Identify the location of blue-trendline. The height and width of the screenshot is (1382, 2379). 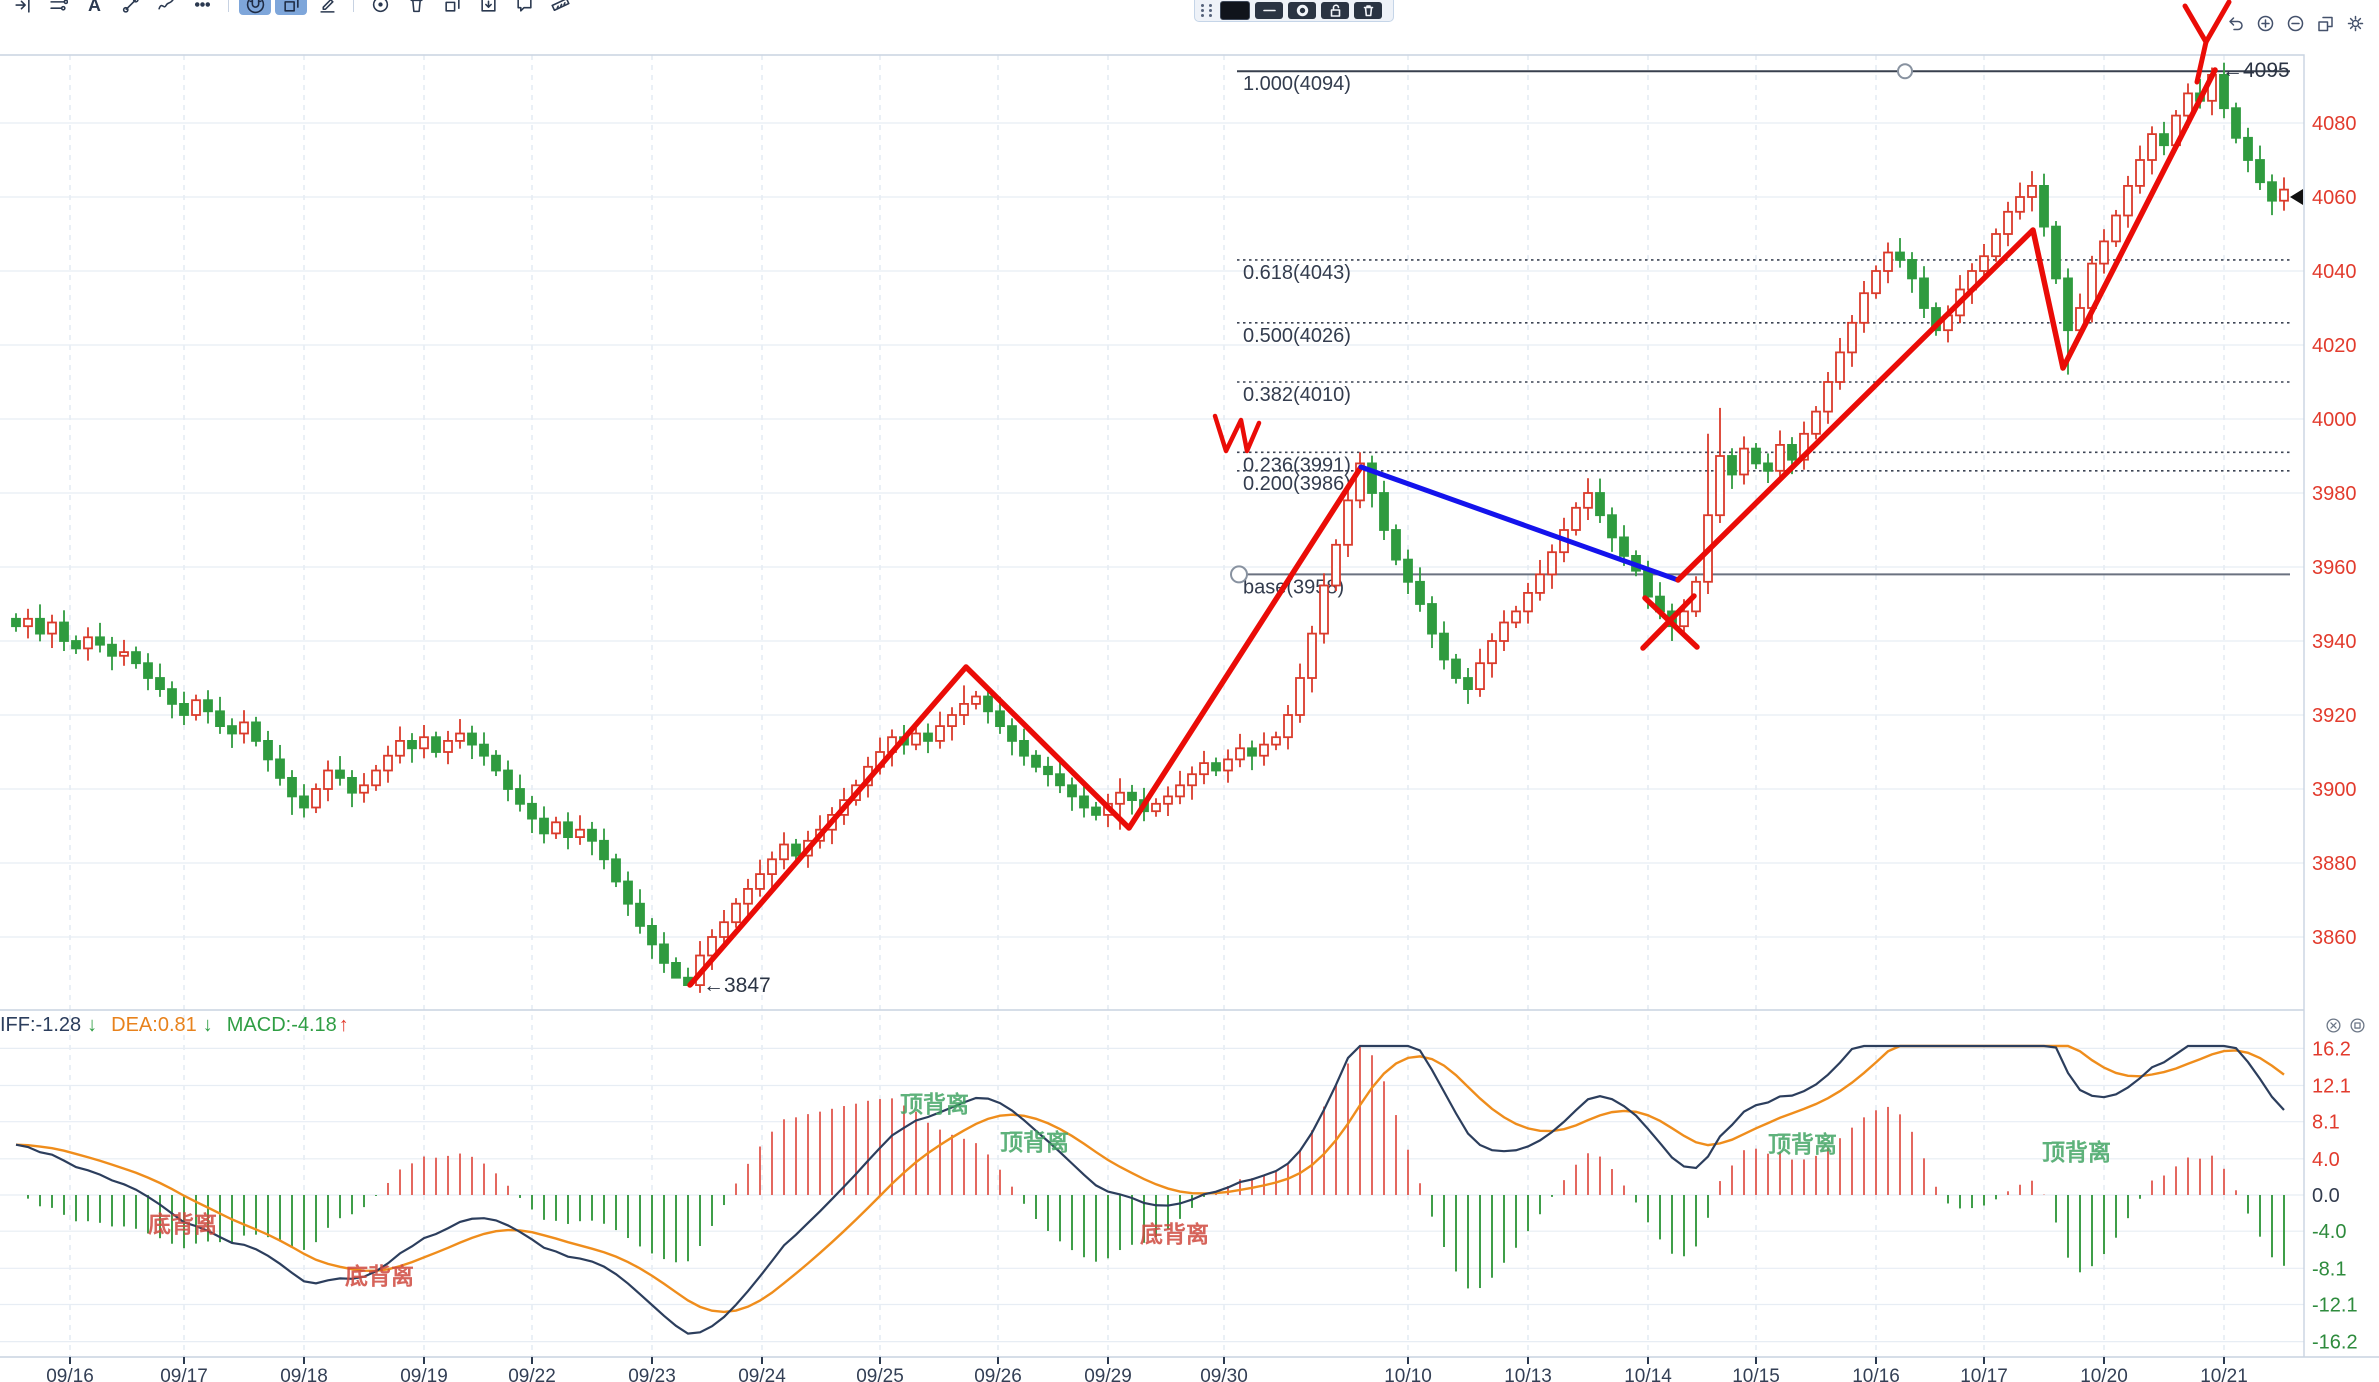
(1519, 523).